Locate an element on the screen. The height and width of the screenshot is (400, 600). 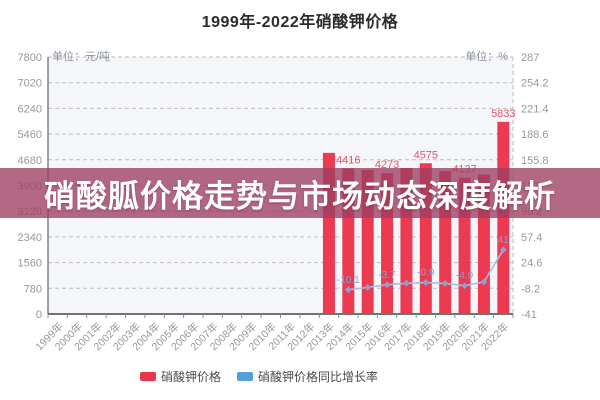
right-axis-unit-label: 单位：% is located at coordinates (486, 57).